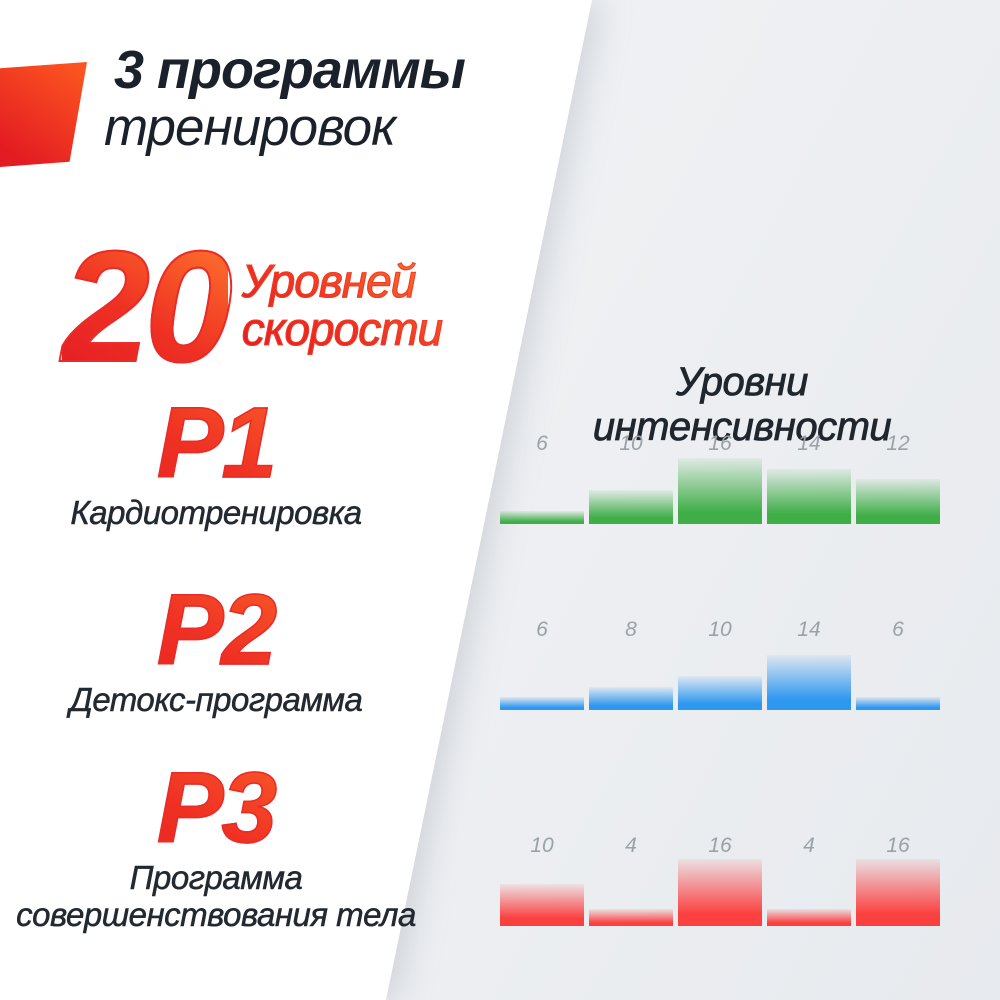 The height and width of the screenshot is (1000, 1000). I want to click on program-code-p2: P2, so click(216, 630).